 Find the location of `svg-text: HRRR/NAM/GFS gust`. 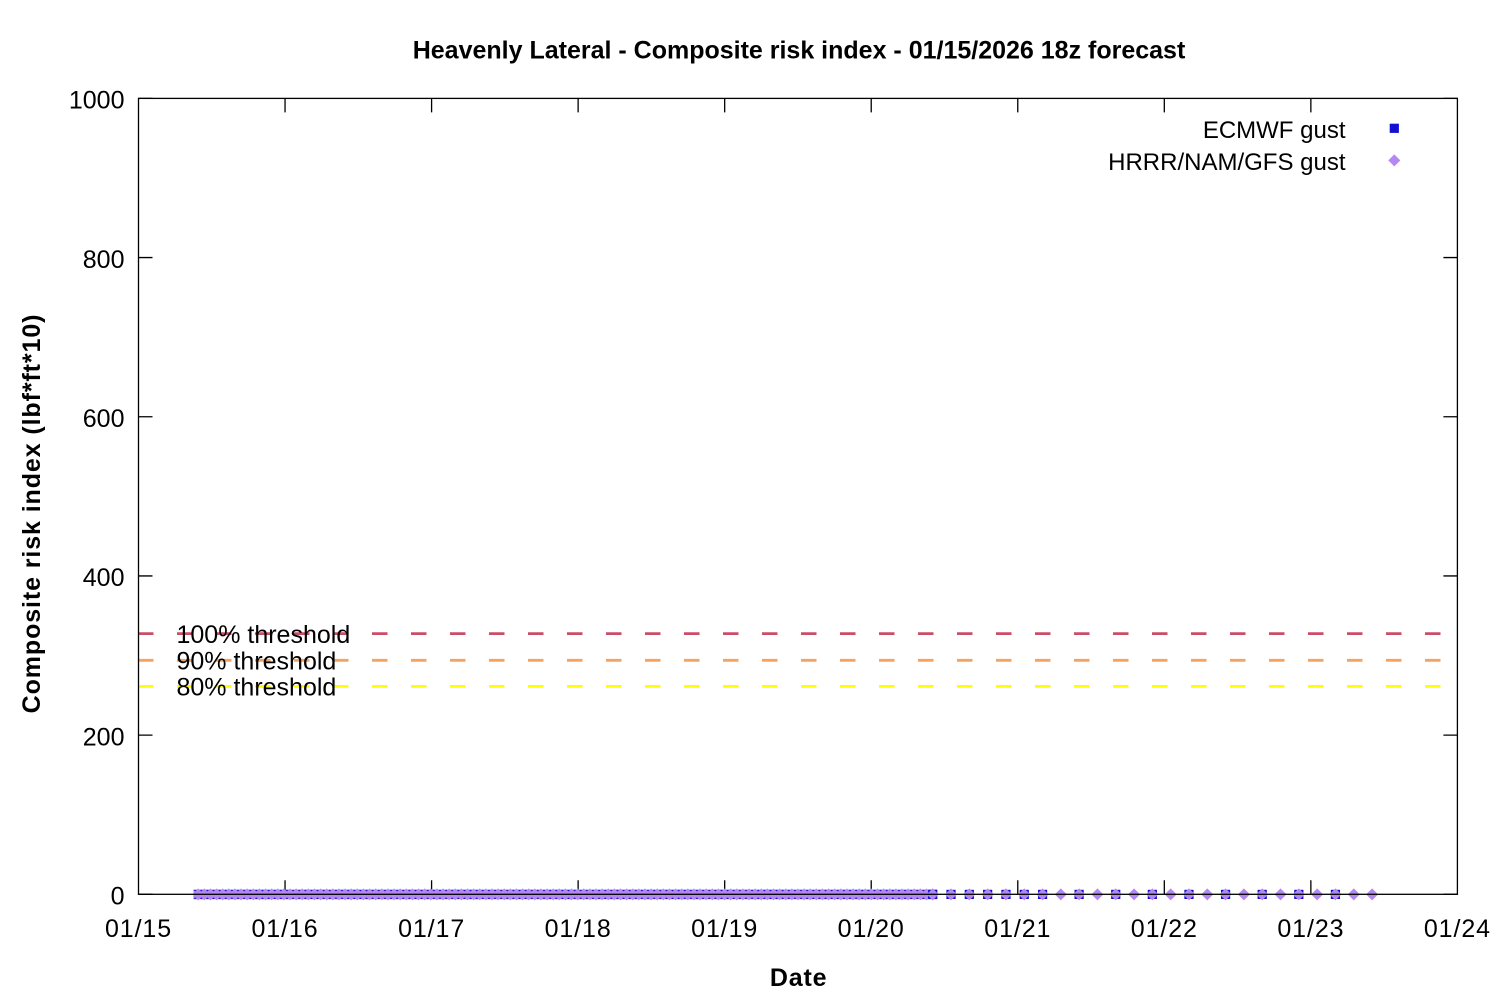

svg-text: HRRR/NAM/GFS gust is located at coordinates (1227, 162).